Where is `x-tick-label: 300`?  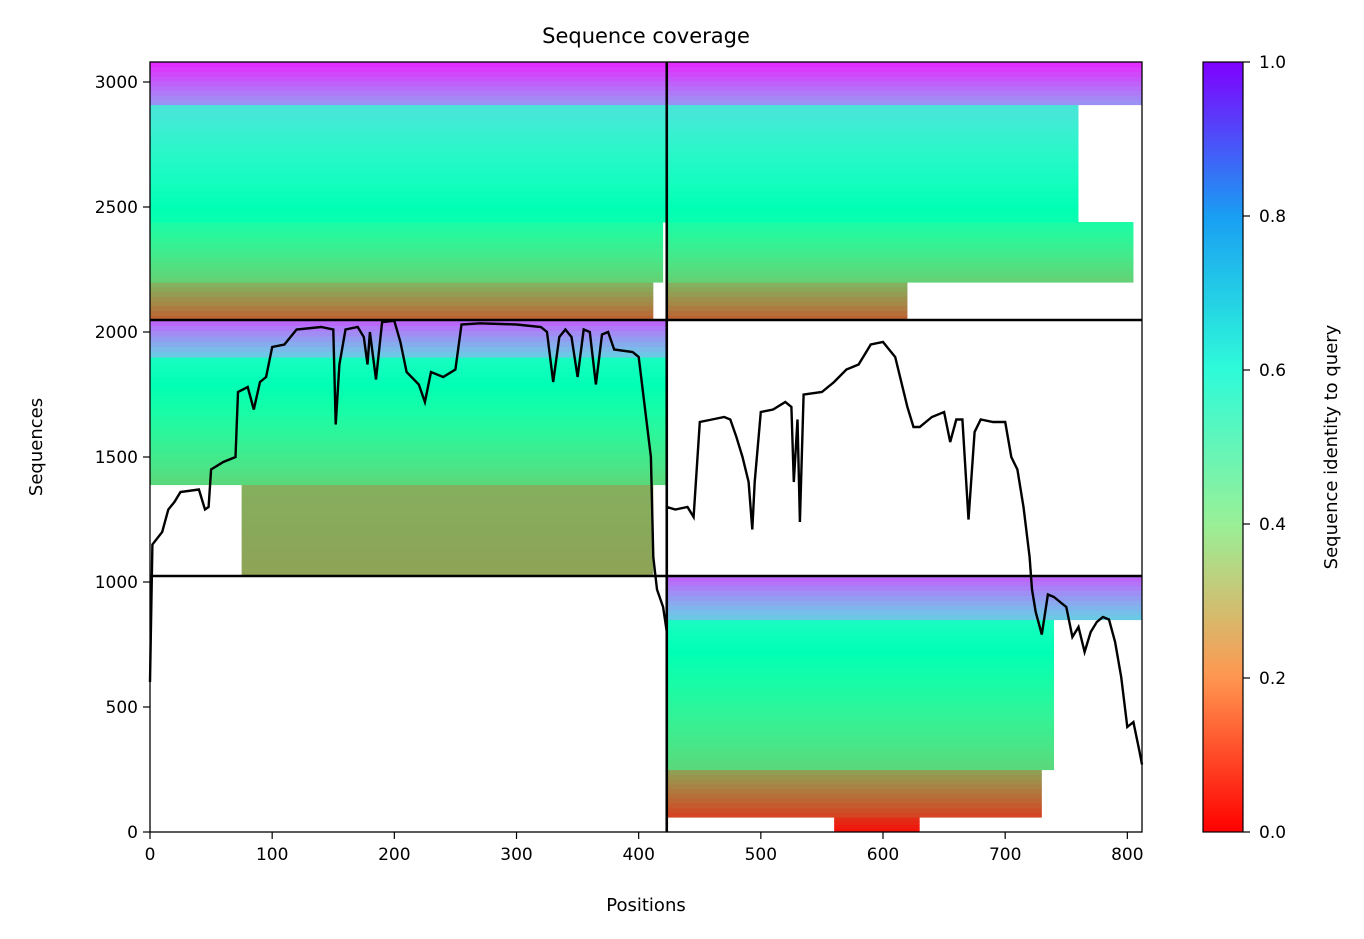
x-tick-label: 300 is located at coordinates (516, 855).